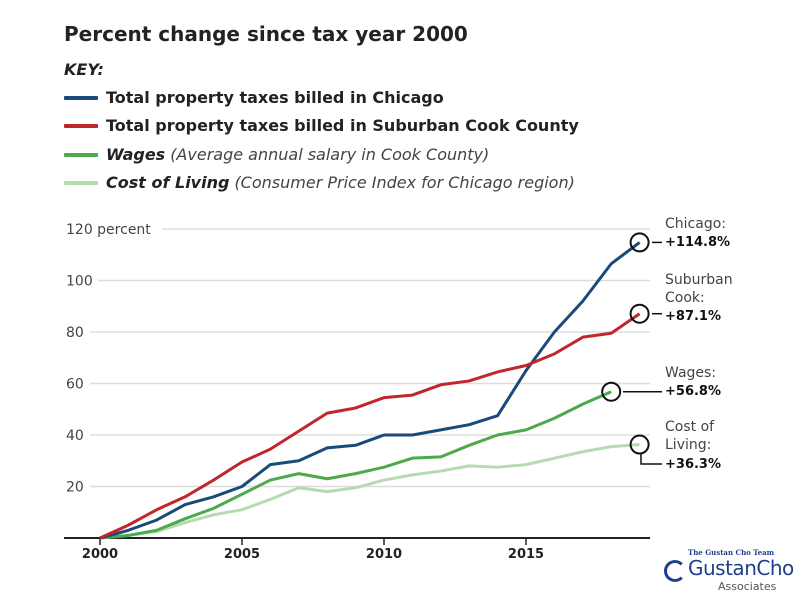 The width and height of the screenshot is (800, 600). I want to click on x-tick-label: 2010, so click(384, 554).